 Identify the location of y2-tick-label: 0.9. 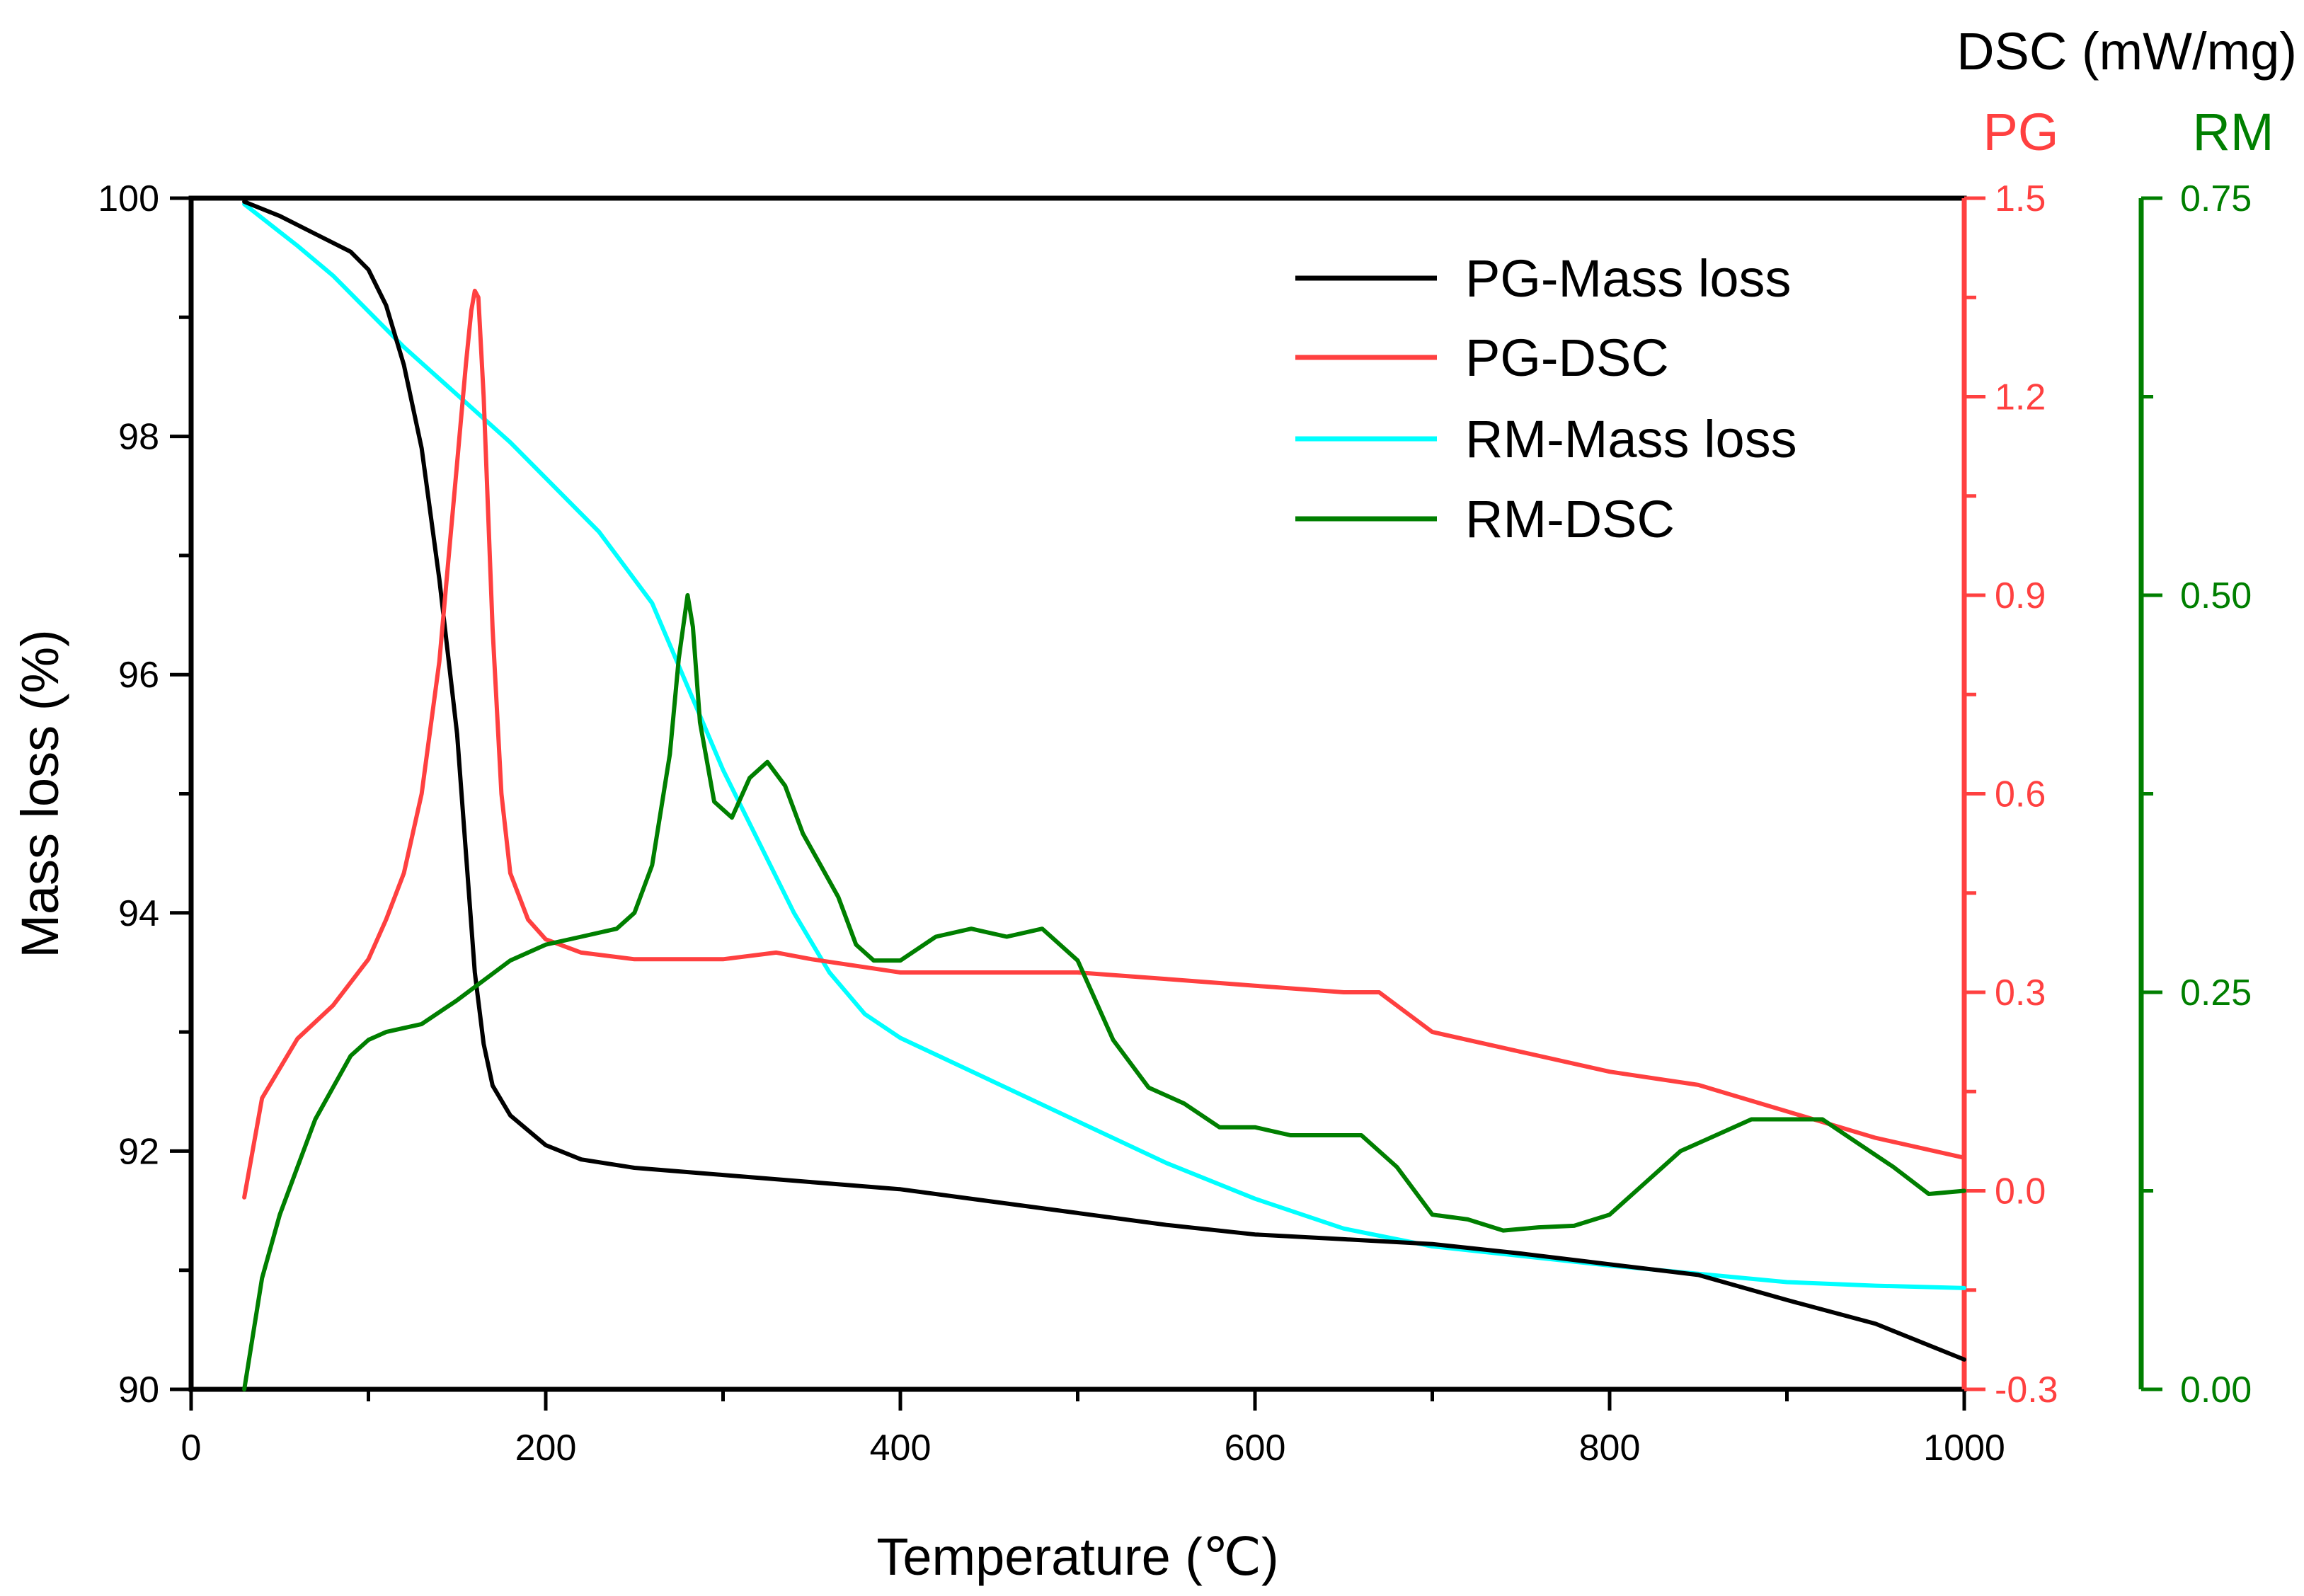
(2020, 595).